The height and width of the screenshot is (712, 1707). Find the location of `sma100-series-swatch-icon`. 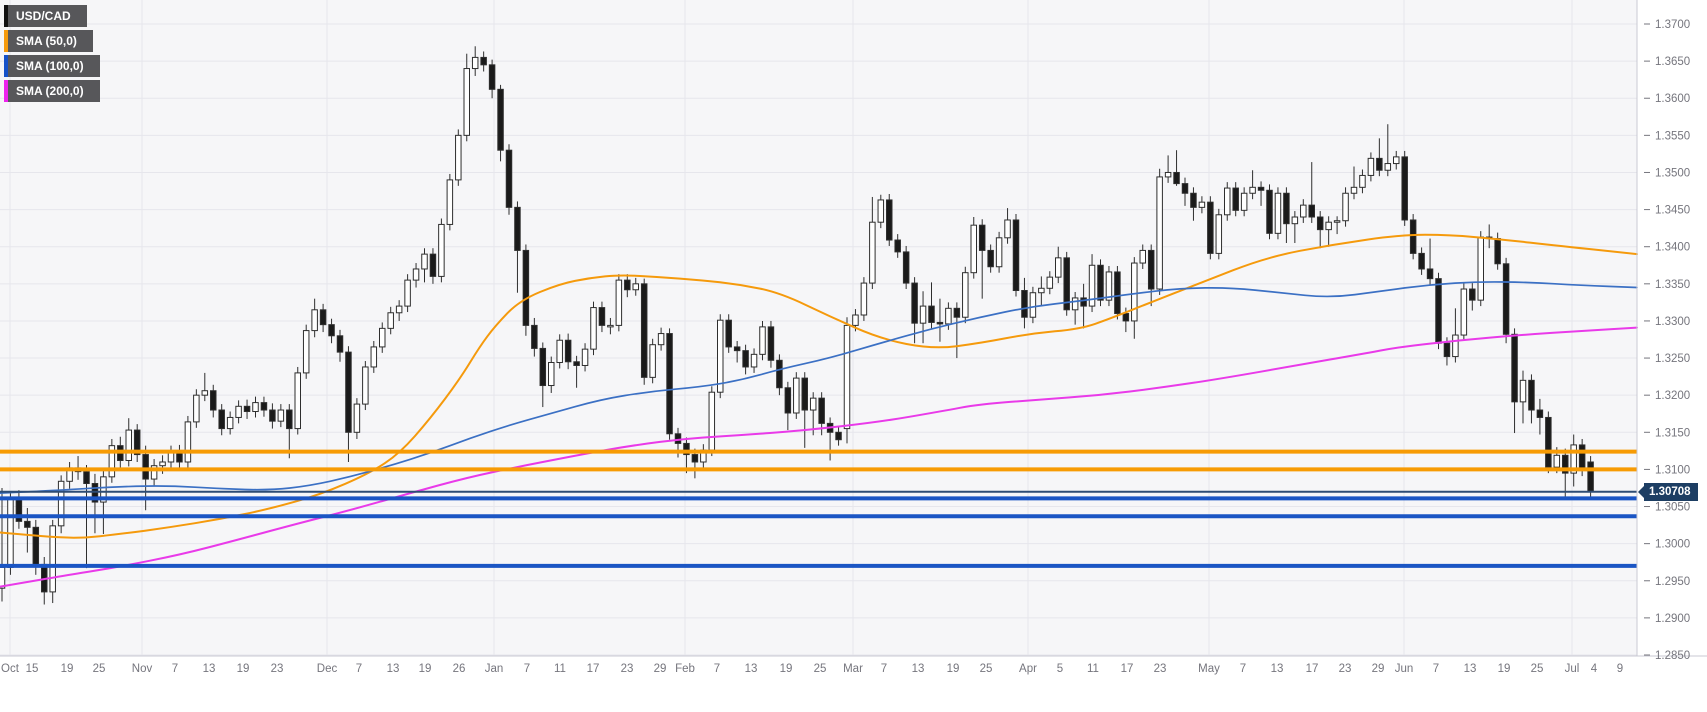

sma100-series-swatch-icon is located at coordinates (6, 66).